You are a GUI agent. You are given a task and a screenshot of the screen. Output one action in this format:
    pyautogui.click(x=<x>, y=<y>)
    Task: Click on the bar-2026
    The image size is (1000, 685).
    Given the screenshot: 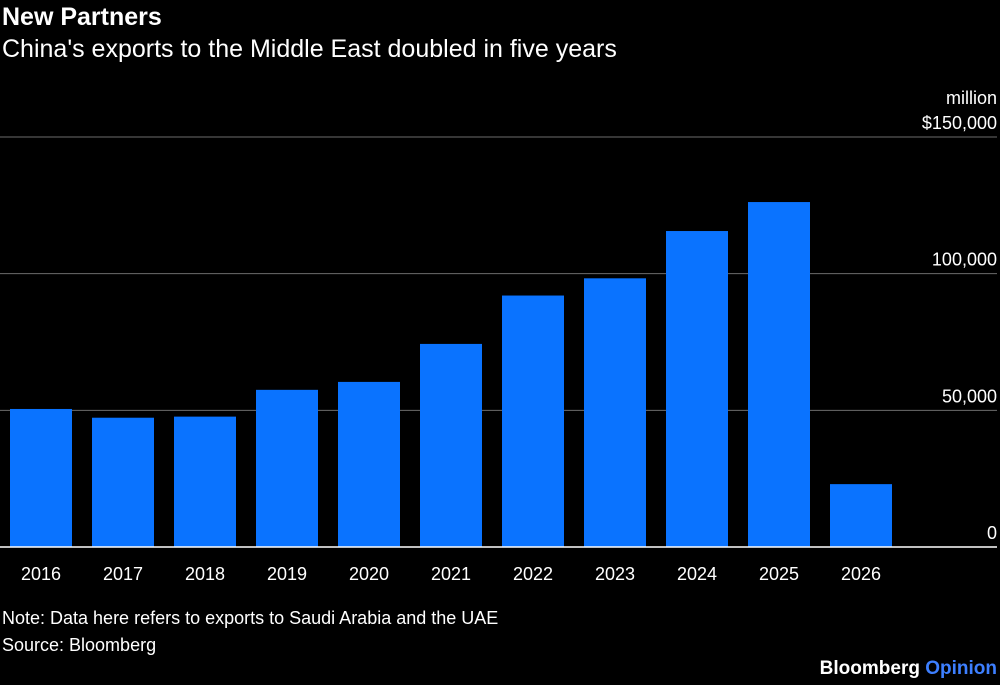 What is the action you would take?
    pyautogui.click(x=861, y=515)
    